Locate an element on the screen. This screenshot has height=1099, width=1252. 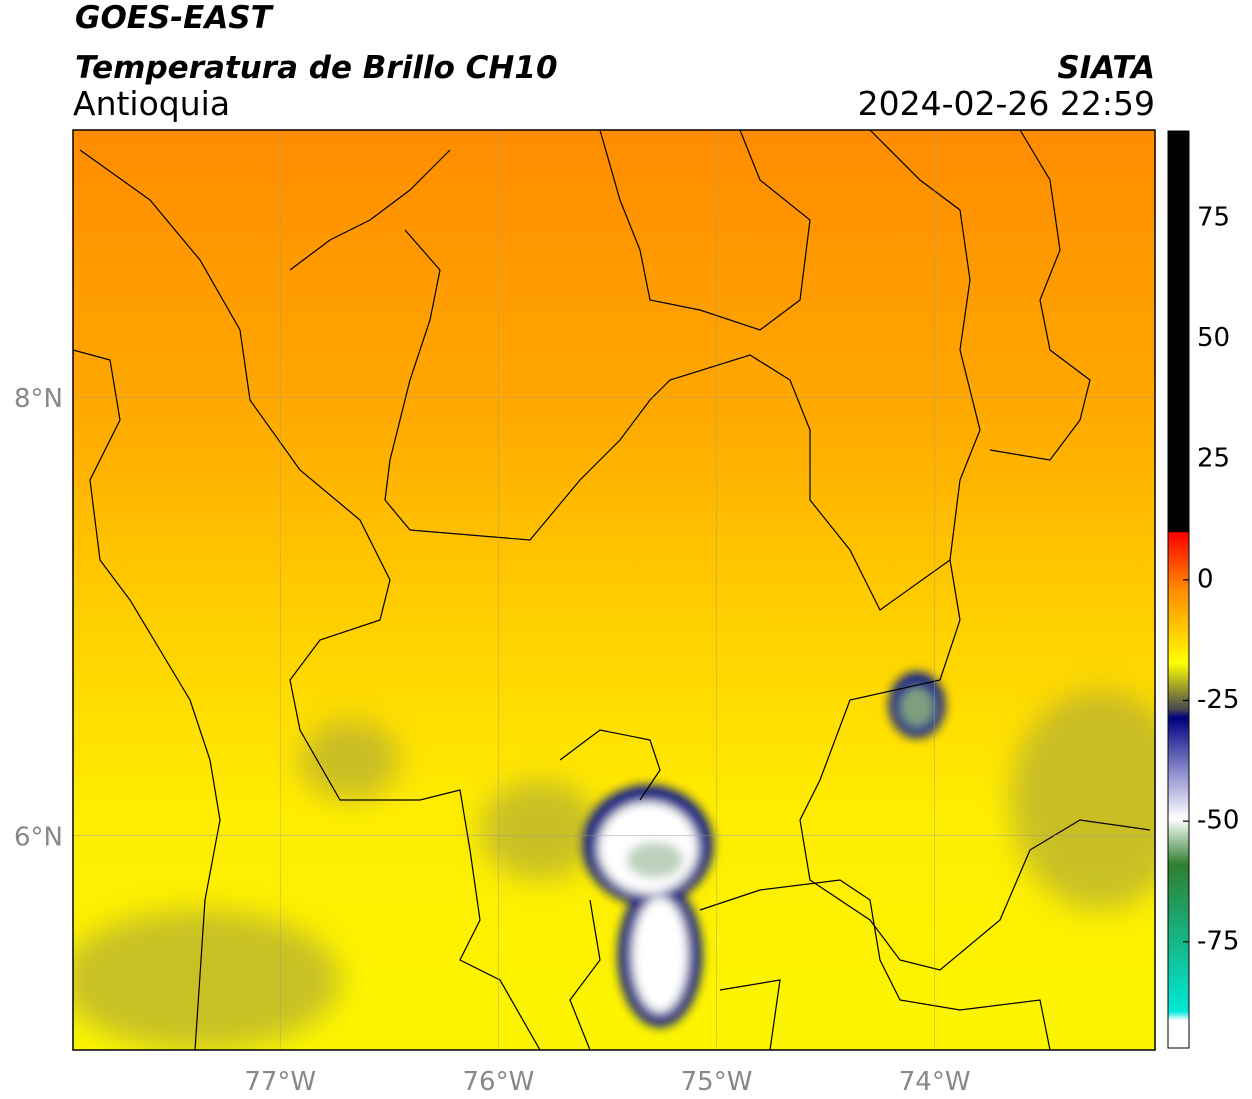
x-tick-label: 76°W is located at coordinates (498, 1082).